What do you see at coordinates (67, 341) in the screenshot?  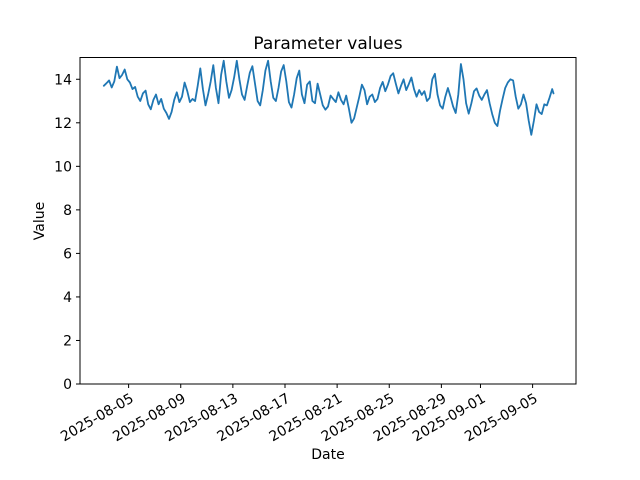 I see `y-tick-label: 2` at bounding box center [67, 341].